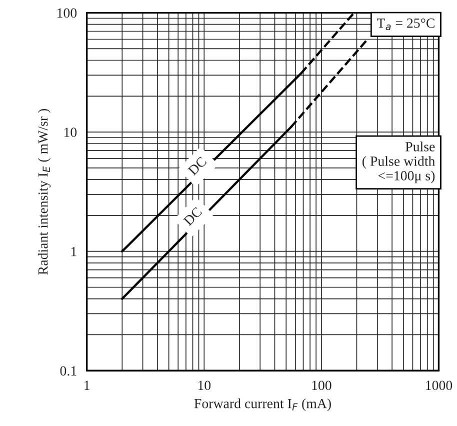 The width and height of the screenshot is (457, 426). What do you see at coordinates (68, 371) in the screenshot?
I see `y-tick-label: 0.1` at bounding box center [68, 371].